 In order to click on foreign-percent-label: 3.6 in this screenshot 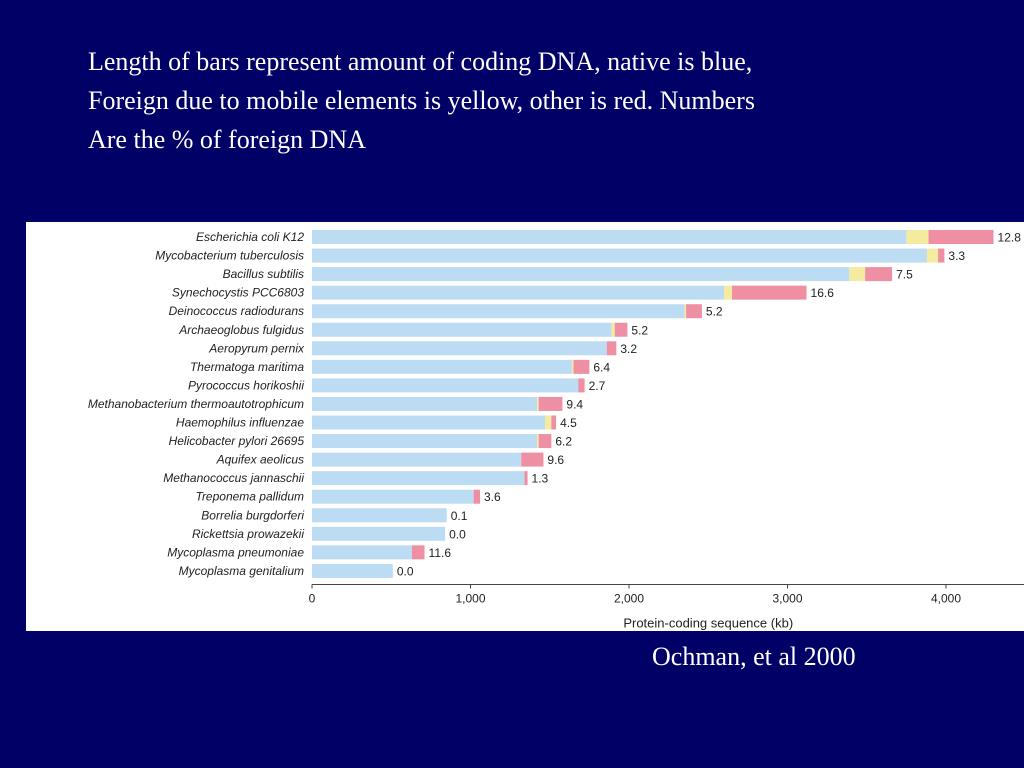, I will do `click(492, 497)`.